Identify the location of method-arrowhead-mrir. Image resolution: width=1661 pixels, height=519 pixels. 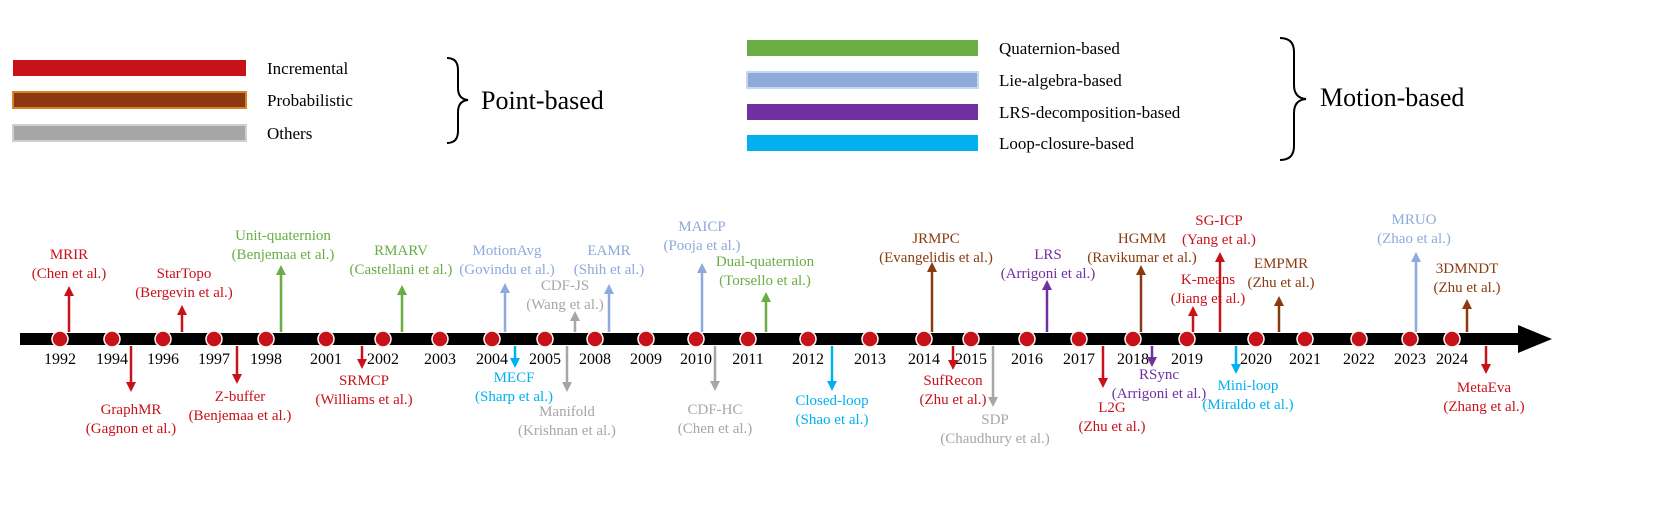
(69, 291).